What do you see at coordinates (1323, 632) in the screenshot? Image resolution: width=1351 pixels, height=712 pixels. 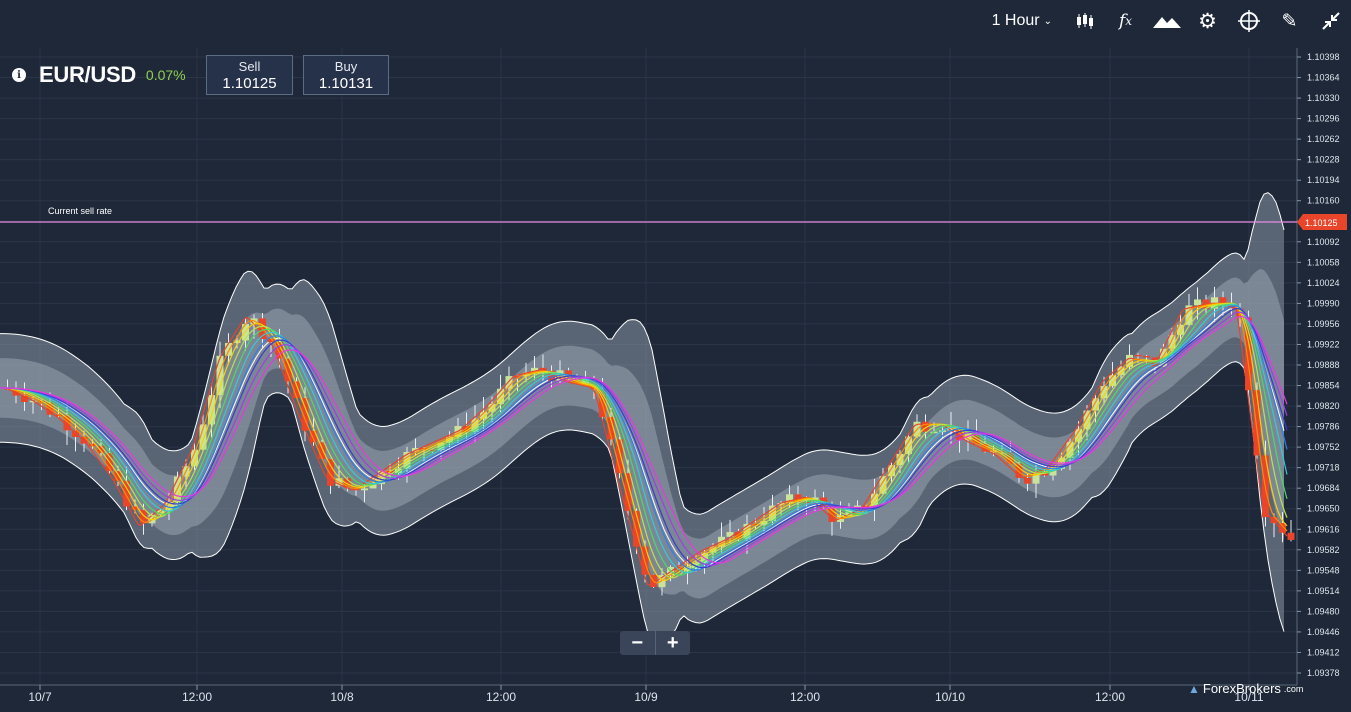 I see `price-tick-label: 1.09446` at bounding box center [1323, 632].